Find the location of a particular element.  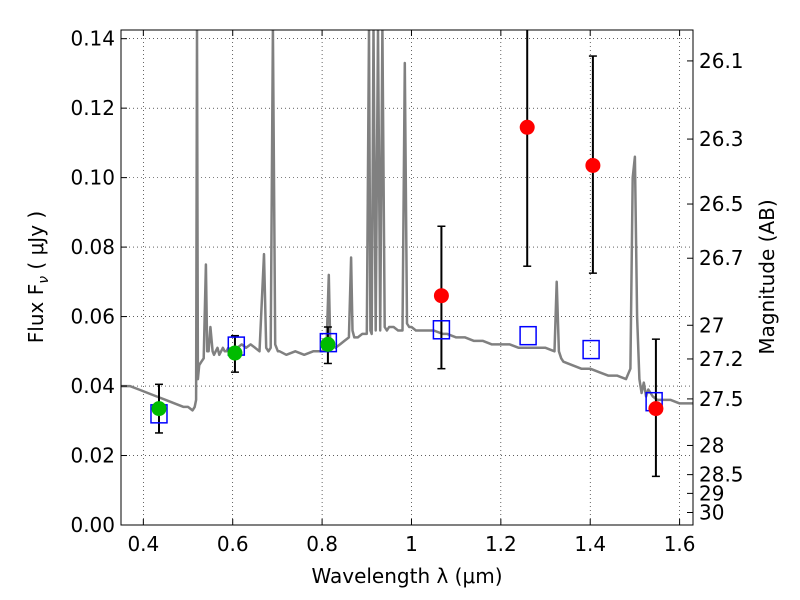

y-tick-label: 0.14 is located at coordinates (92, 39).